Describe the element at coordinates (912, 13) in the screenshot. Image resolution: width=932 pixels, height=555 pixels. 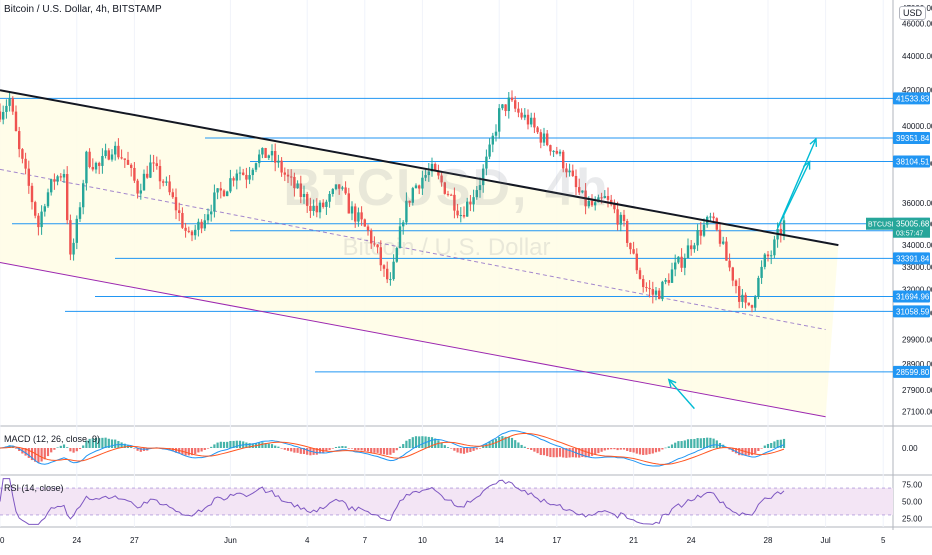
I see `currency-badge: USD` at that location.